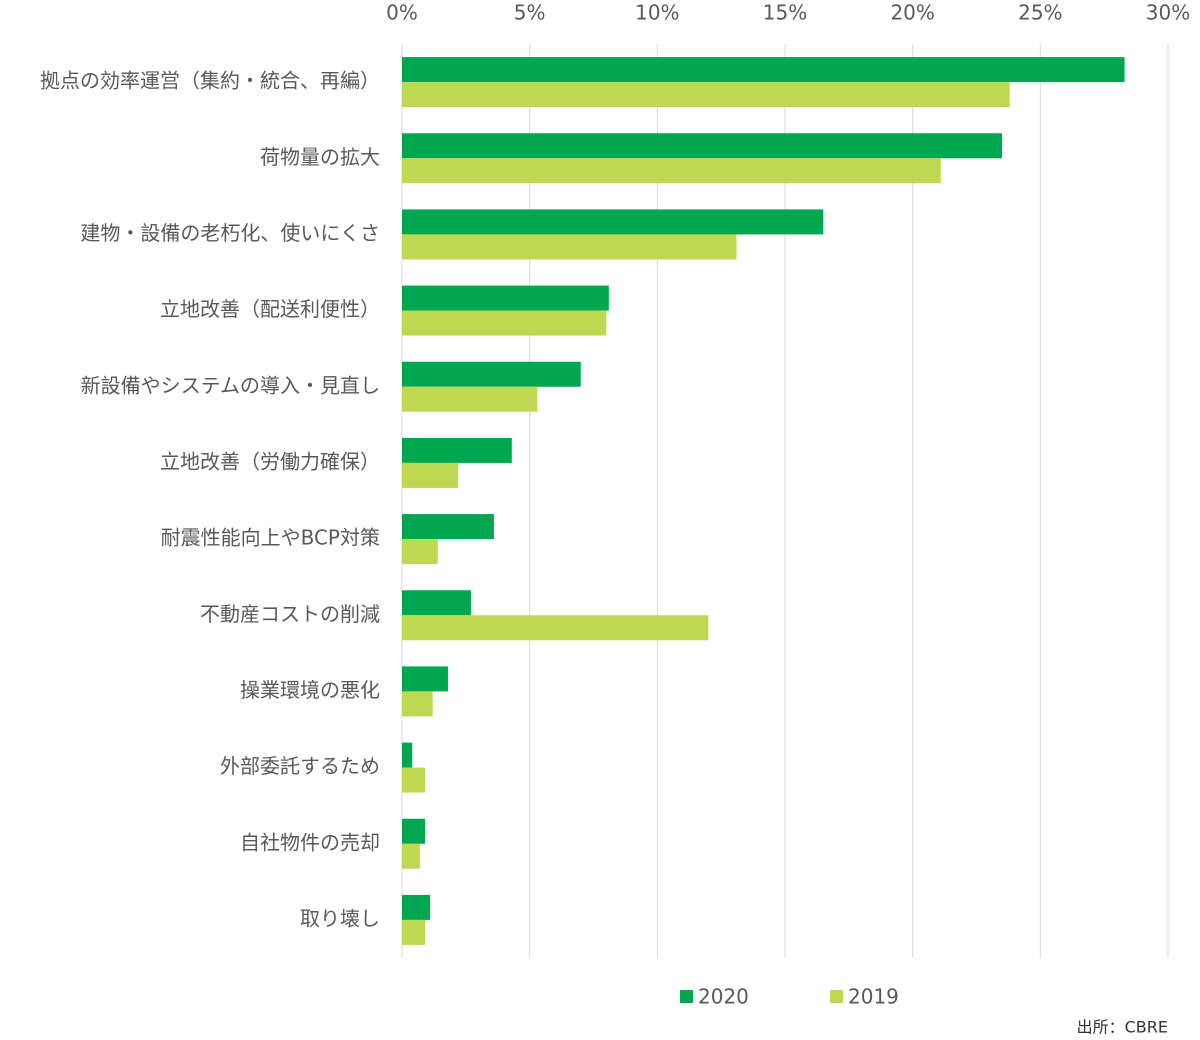 This screenshot has height=1040, width=1200. Describe the element at coordinates (1040, 13) in the screenshot. I see `x-tick-label: 25%` at that location.